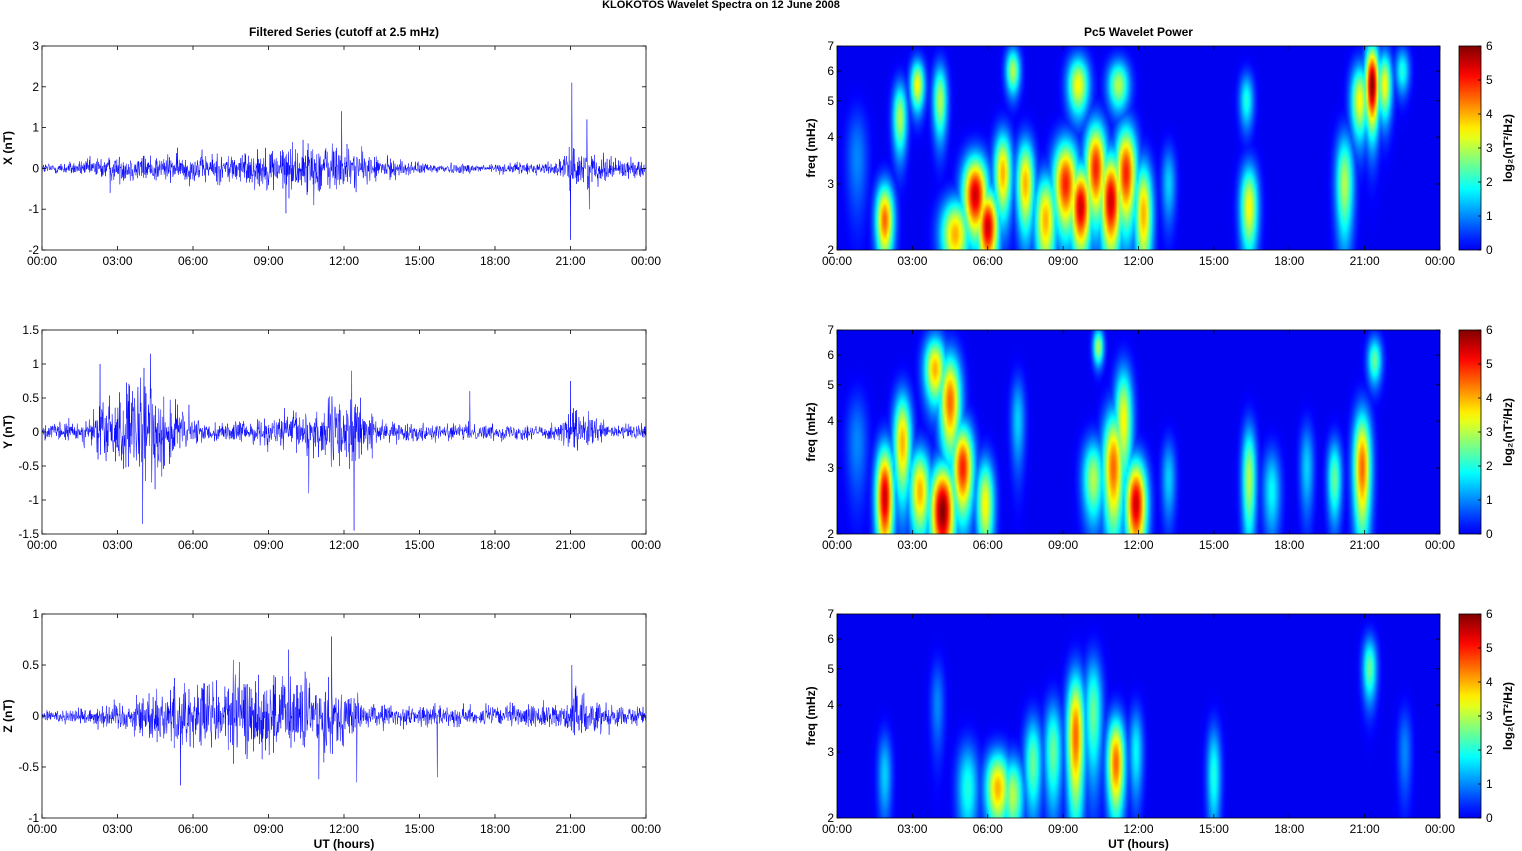 The height and width of the screenshot is (851, 1522). Describe the element at coordinates (830, 534) in the screenshot. I see `right-middle-ytick-label: 2` at that location.